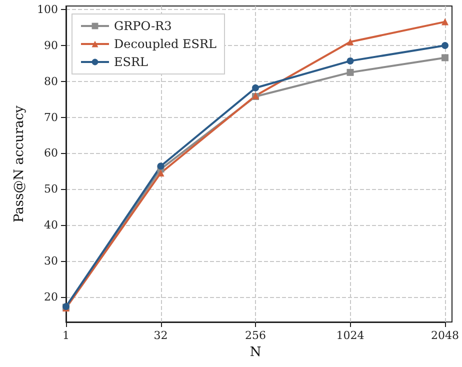 Image resolution: width=462 pixels, height=367 pixels. I want to click on y-tick-label: 30, so click(51, 261).